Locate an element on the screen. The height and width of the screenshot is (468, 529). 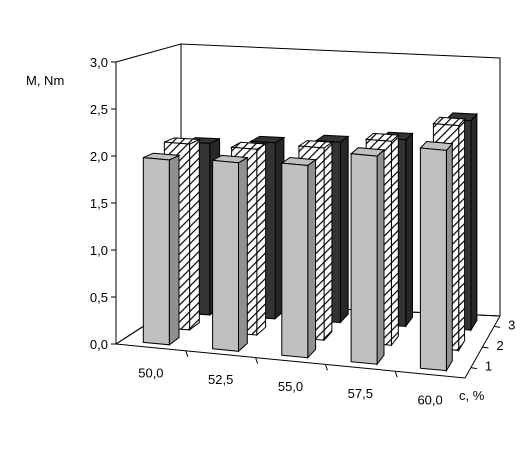
y-axis-label: M, Nm is located at coordinates (45, 80).